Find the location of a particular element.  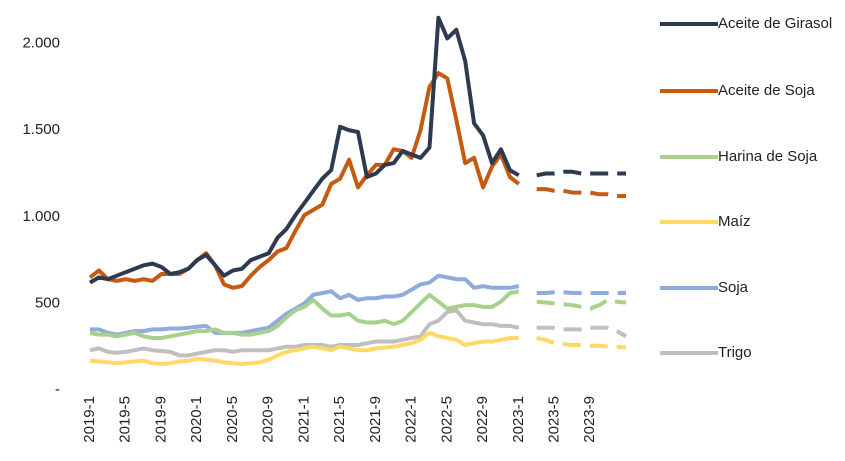

legend-item: Aceite de Girasol is located at coordinates (748, 23).